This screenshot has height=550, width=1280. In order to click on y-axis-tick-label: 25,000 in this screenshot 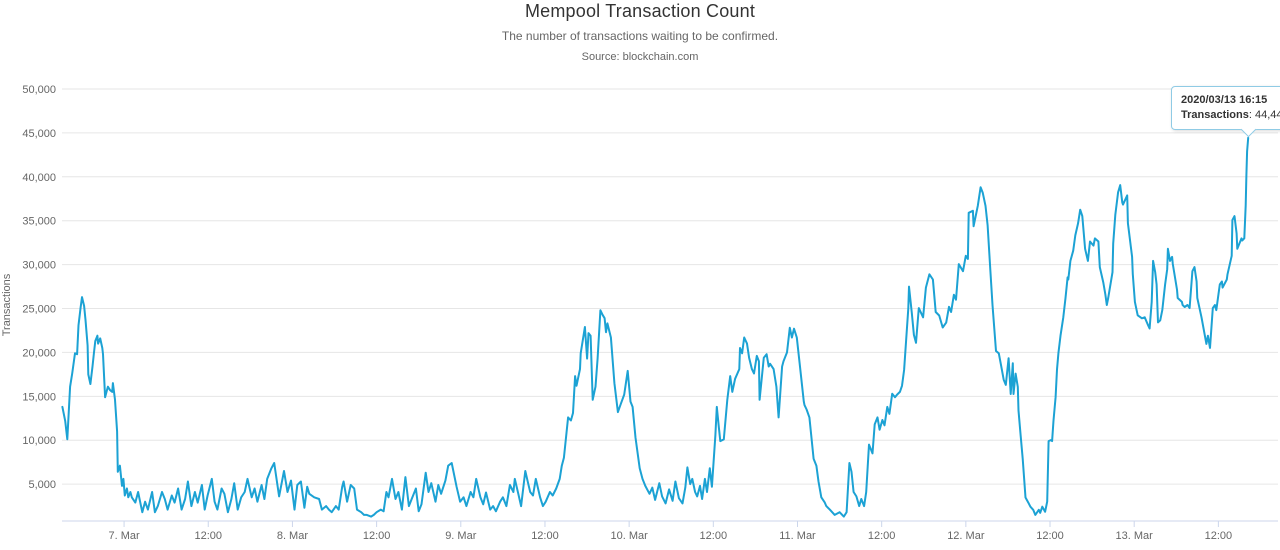, I will do `click(39, 310)`.